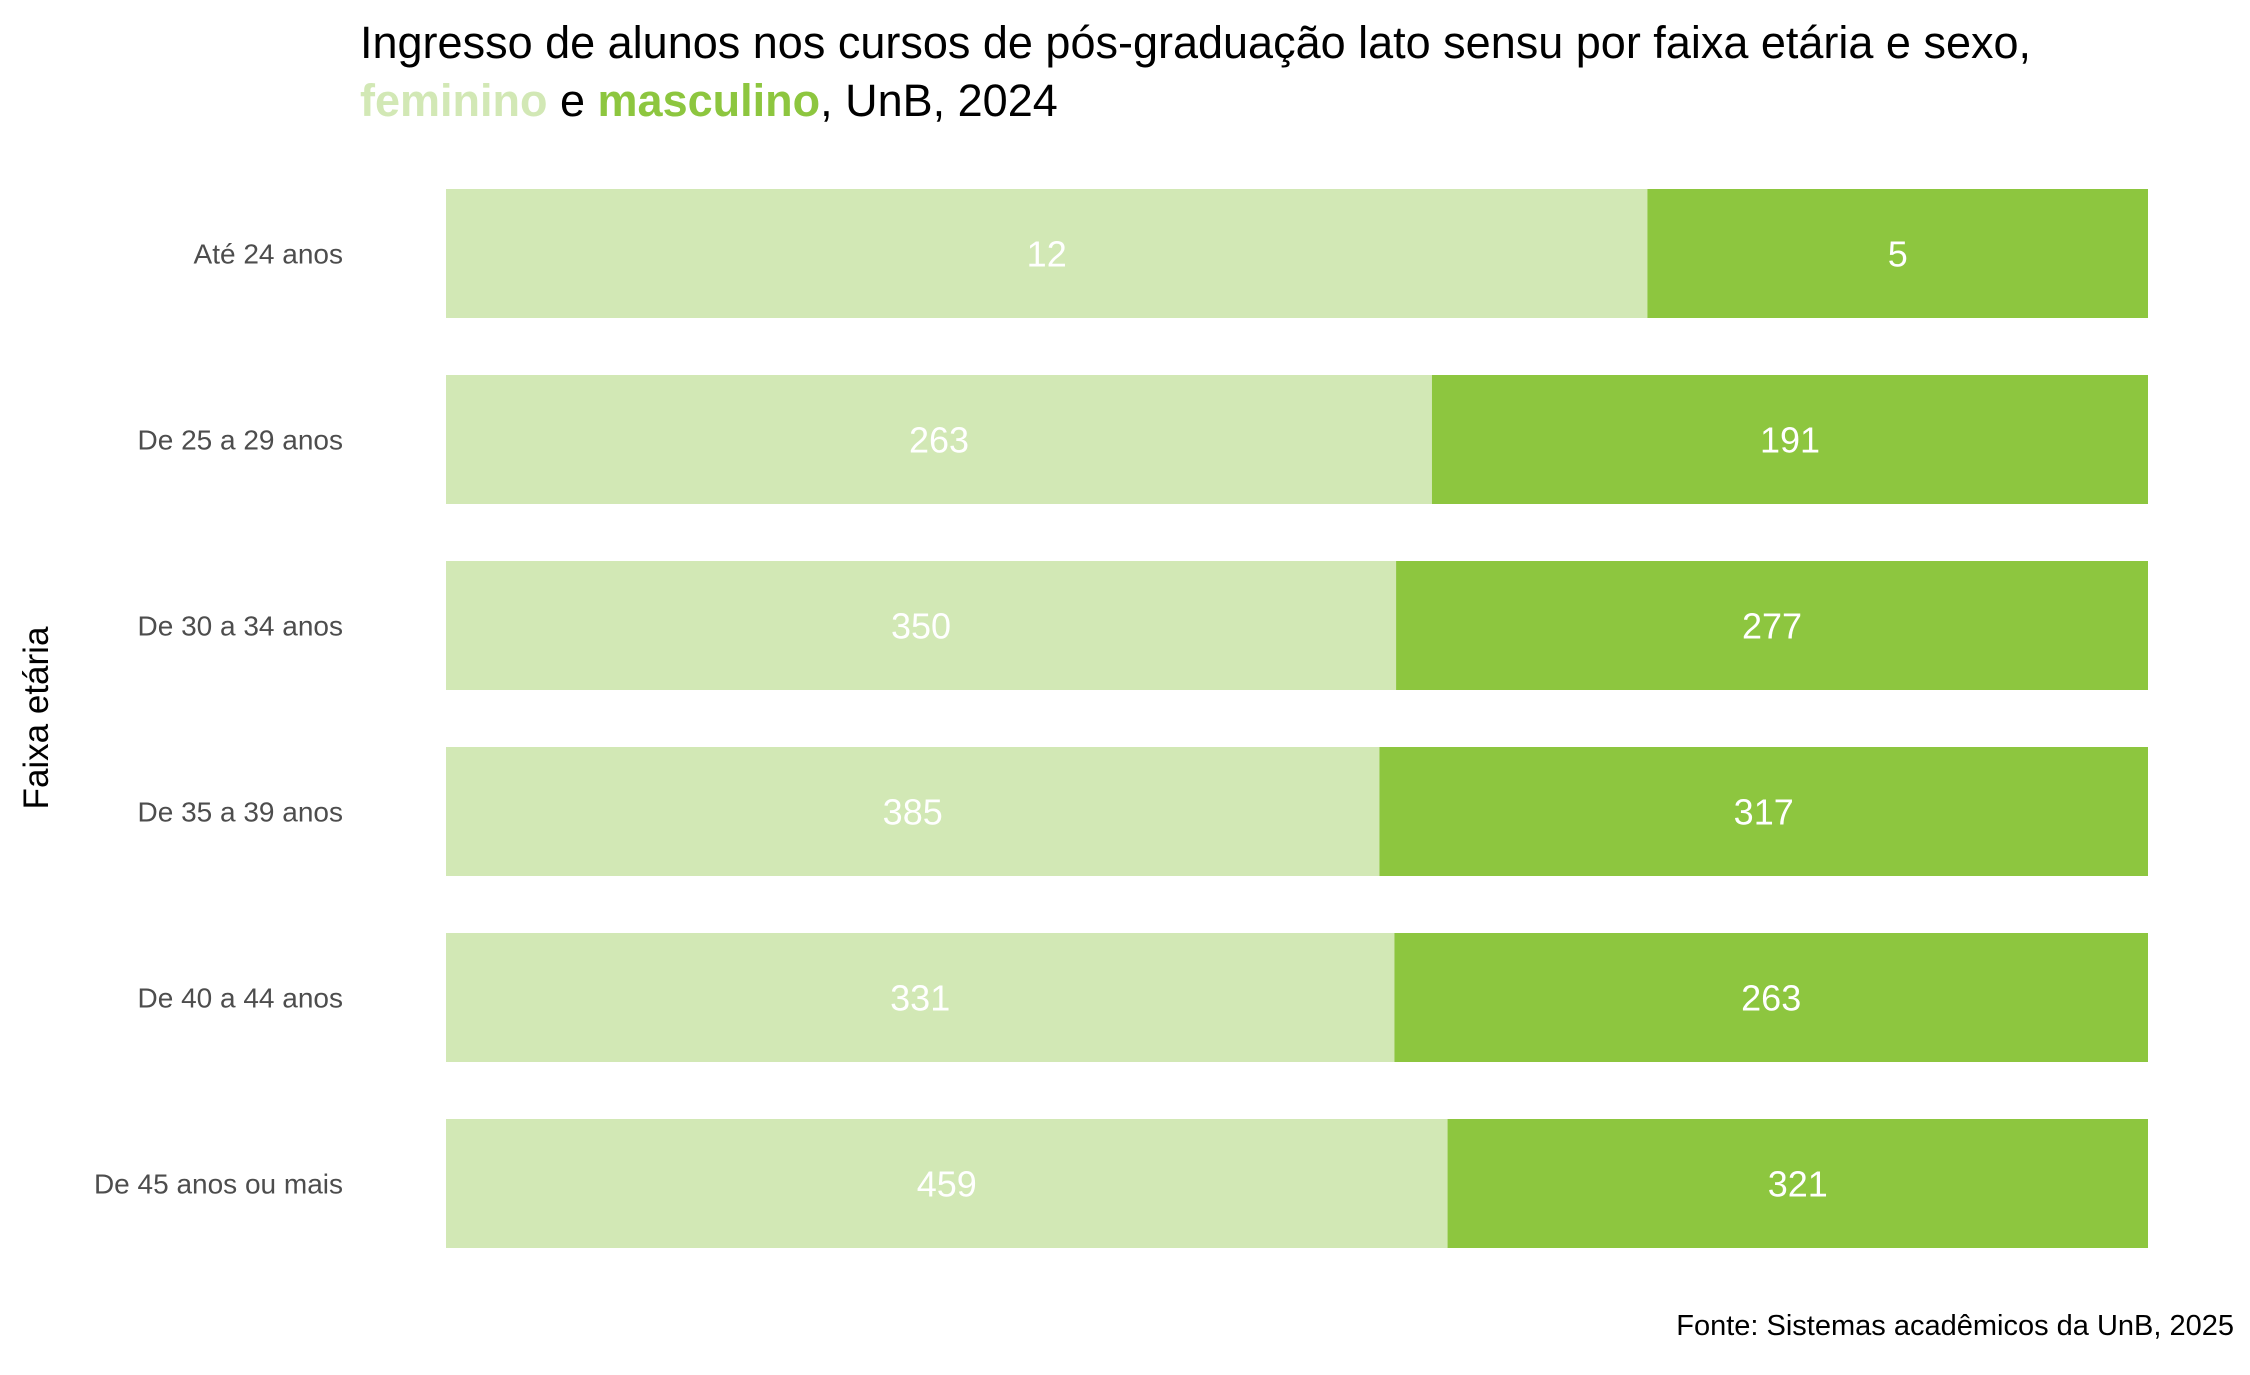 The width and height of the screenshot is (2250, 1375). I want to click on data-label-masculino: 191, so click(1790, 440).